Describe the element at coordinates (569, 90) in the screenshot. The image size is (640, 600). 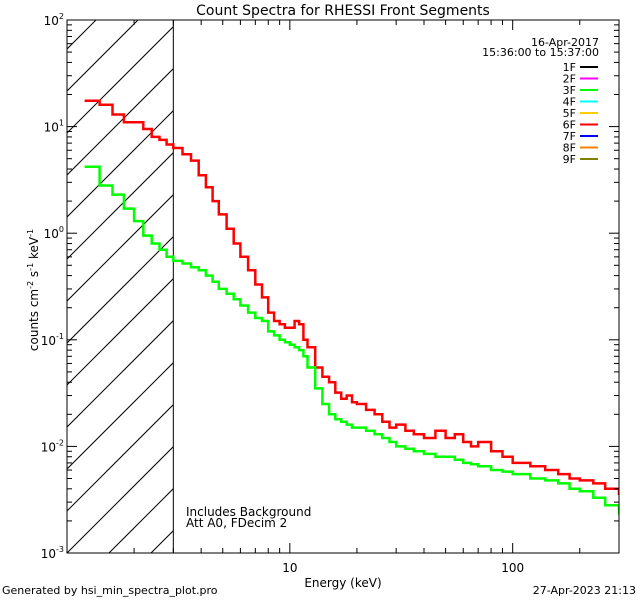
I see `legend-label: 3F` at that location.